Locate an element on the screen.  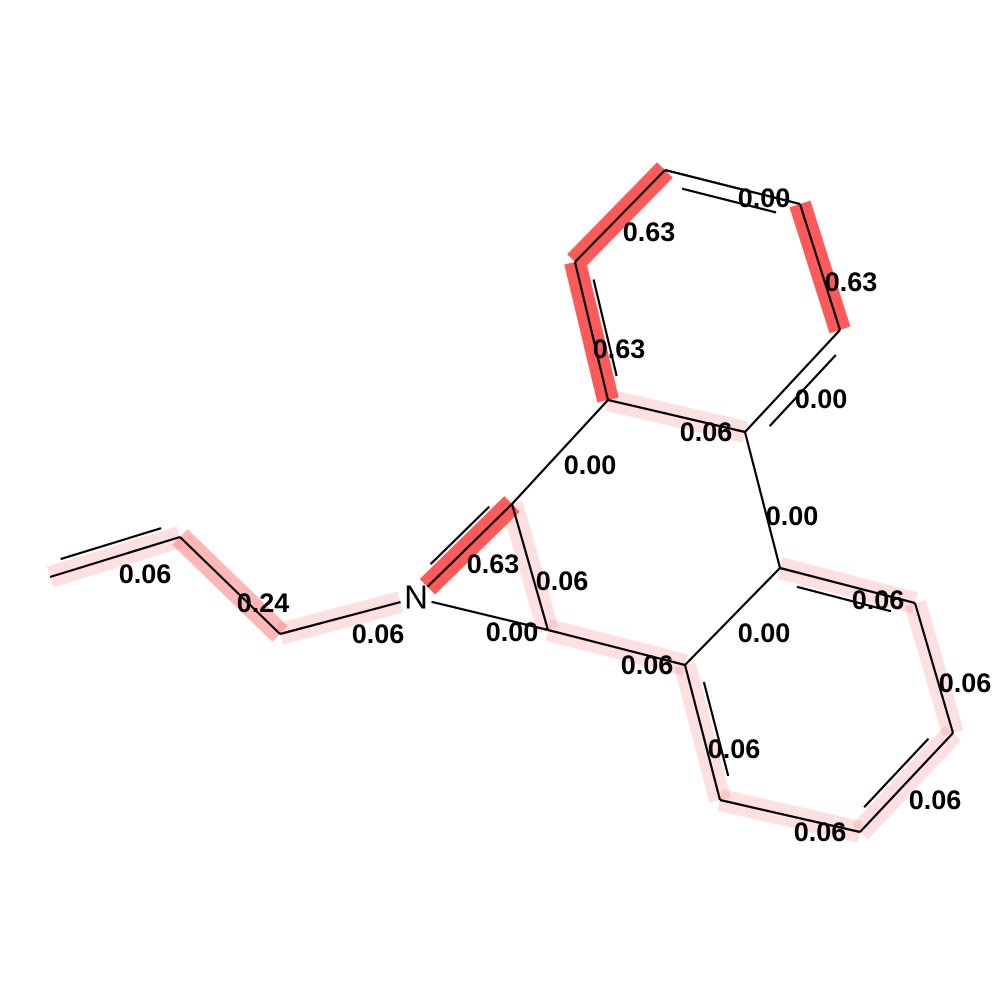
bond-line-b01 is located at coordinates (115, 557).